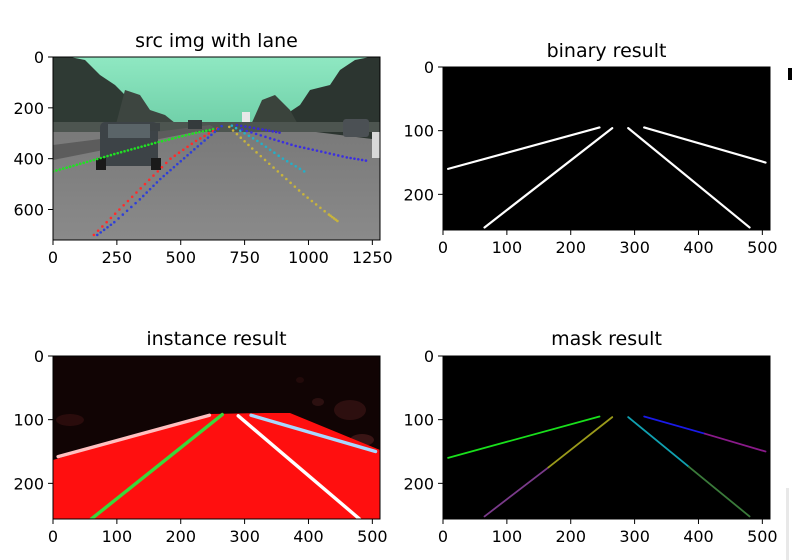 Image resolution: width=792 pixels, height=560 pixels. What do you see at coordinates (762, 247) in the screenshot?
I see `x-tick-label: 500` at bounding box center [762, 247].